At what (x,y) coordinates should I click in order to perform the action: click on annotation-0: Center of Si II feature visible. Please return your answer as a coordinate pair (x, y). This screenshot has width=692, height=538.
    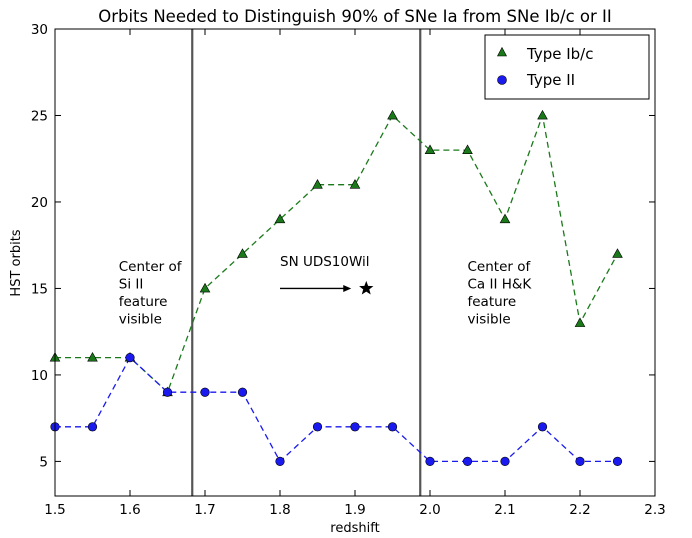
    Looking at the image, I should click on (151, 293).